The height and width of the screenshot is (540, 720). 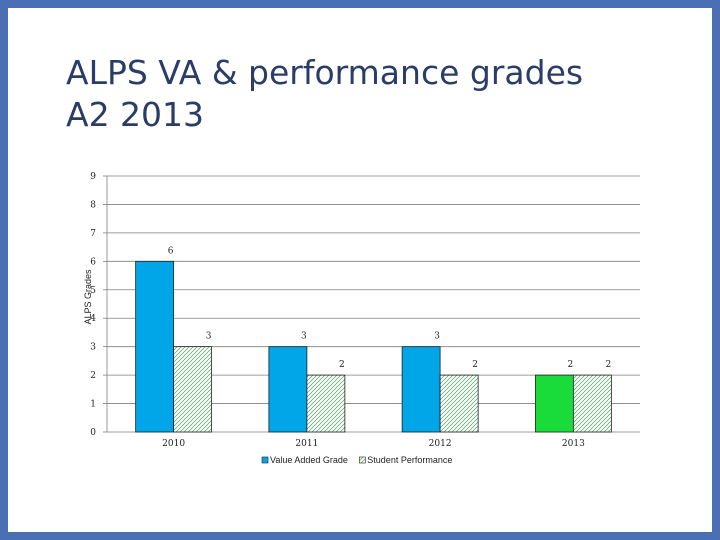 I want to click on legend-swatch-value-added, so click(x=265, y=460).